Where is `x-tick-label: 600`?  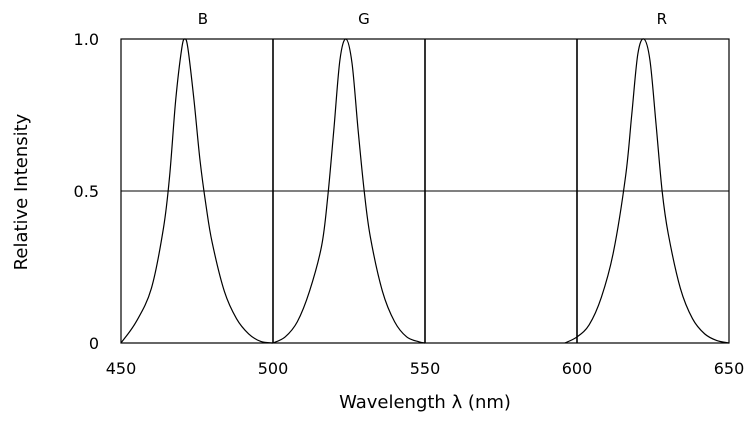
x-tick-label: 600 is located at coordinates (577, 368).